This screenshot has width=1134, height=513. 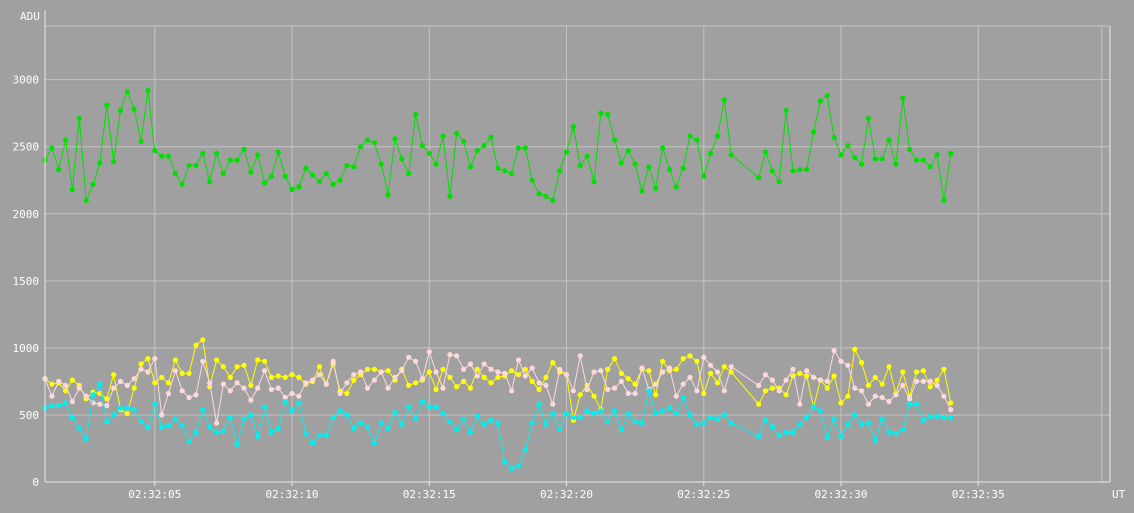 I want to click on x-tick-label: 02:32:25, so click(x=703, y=494).